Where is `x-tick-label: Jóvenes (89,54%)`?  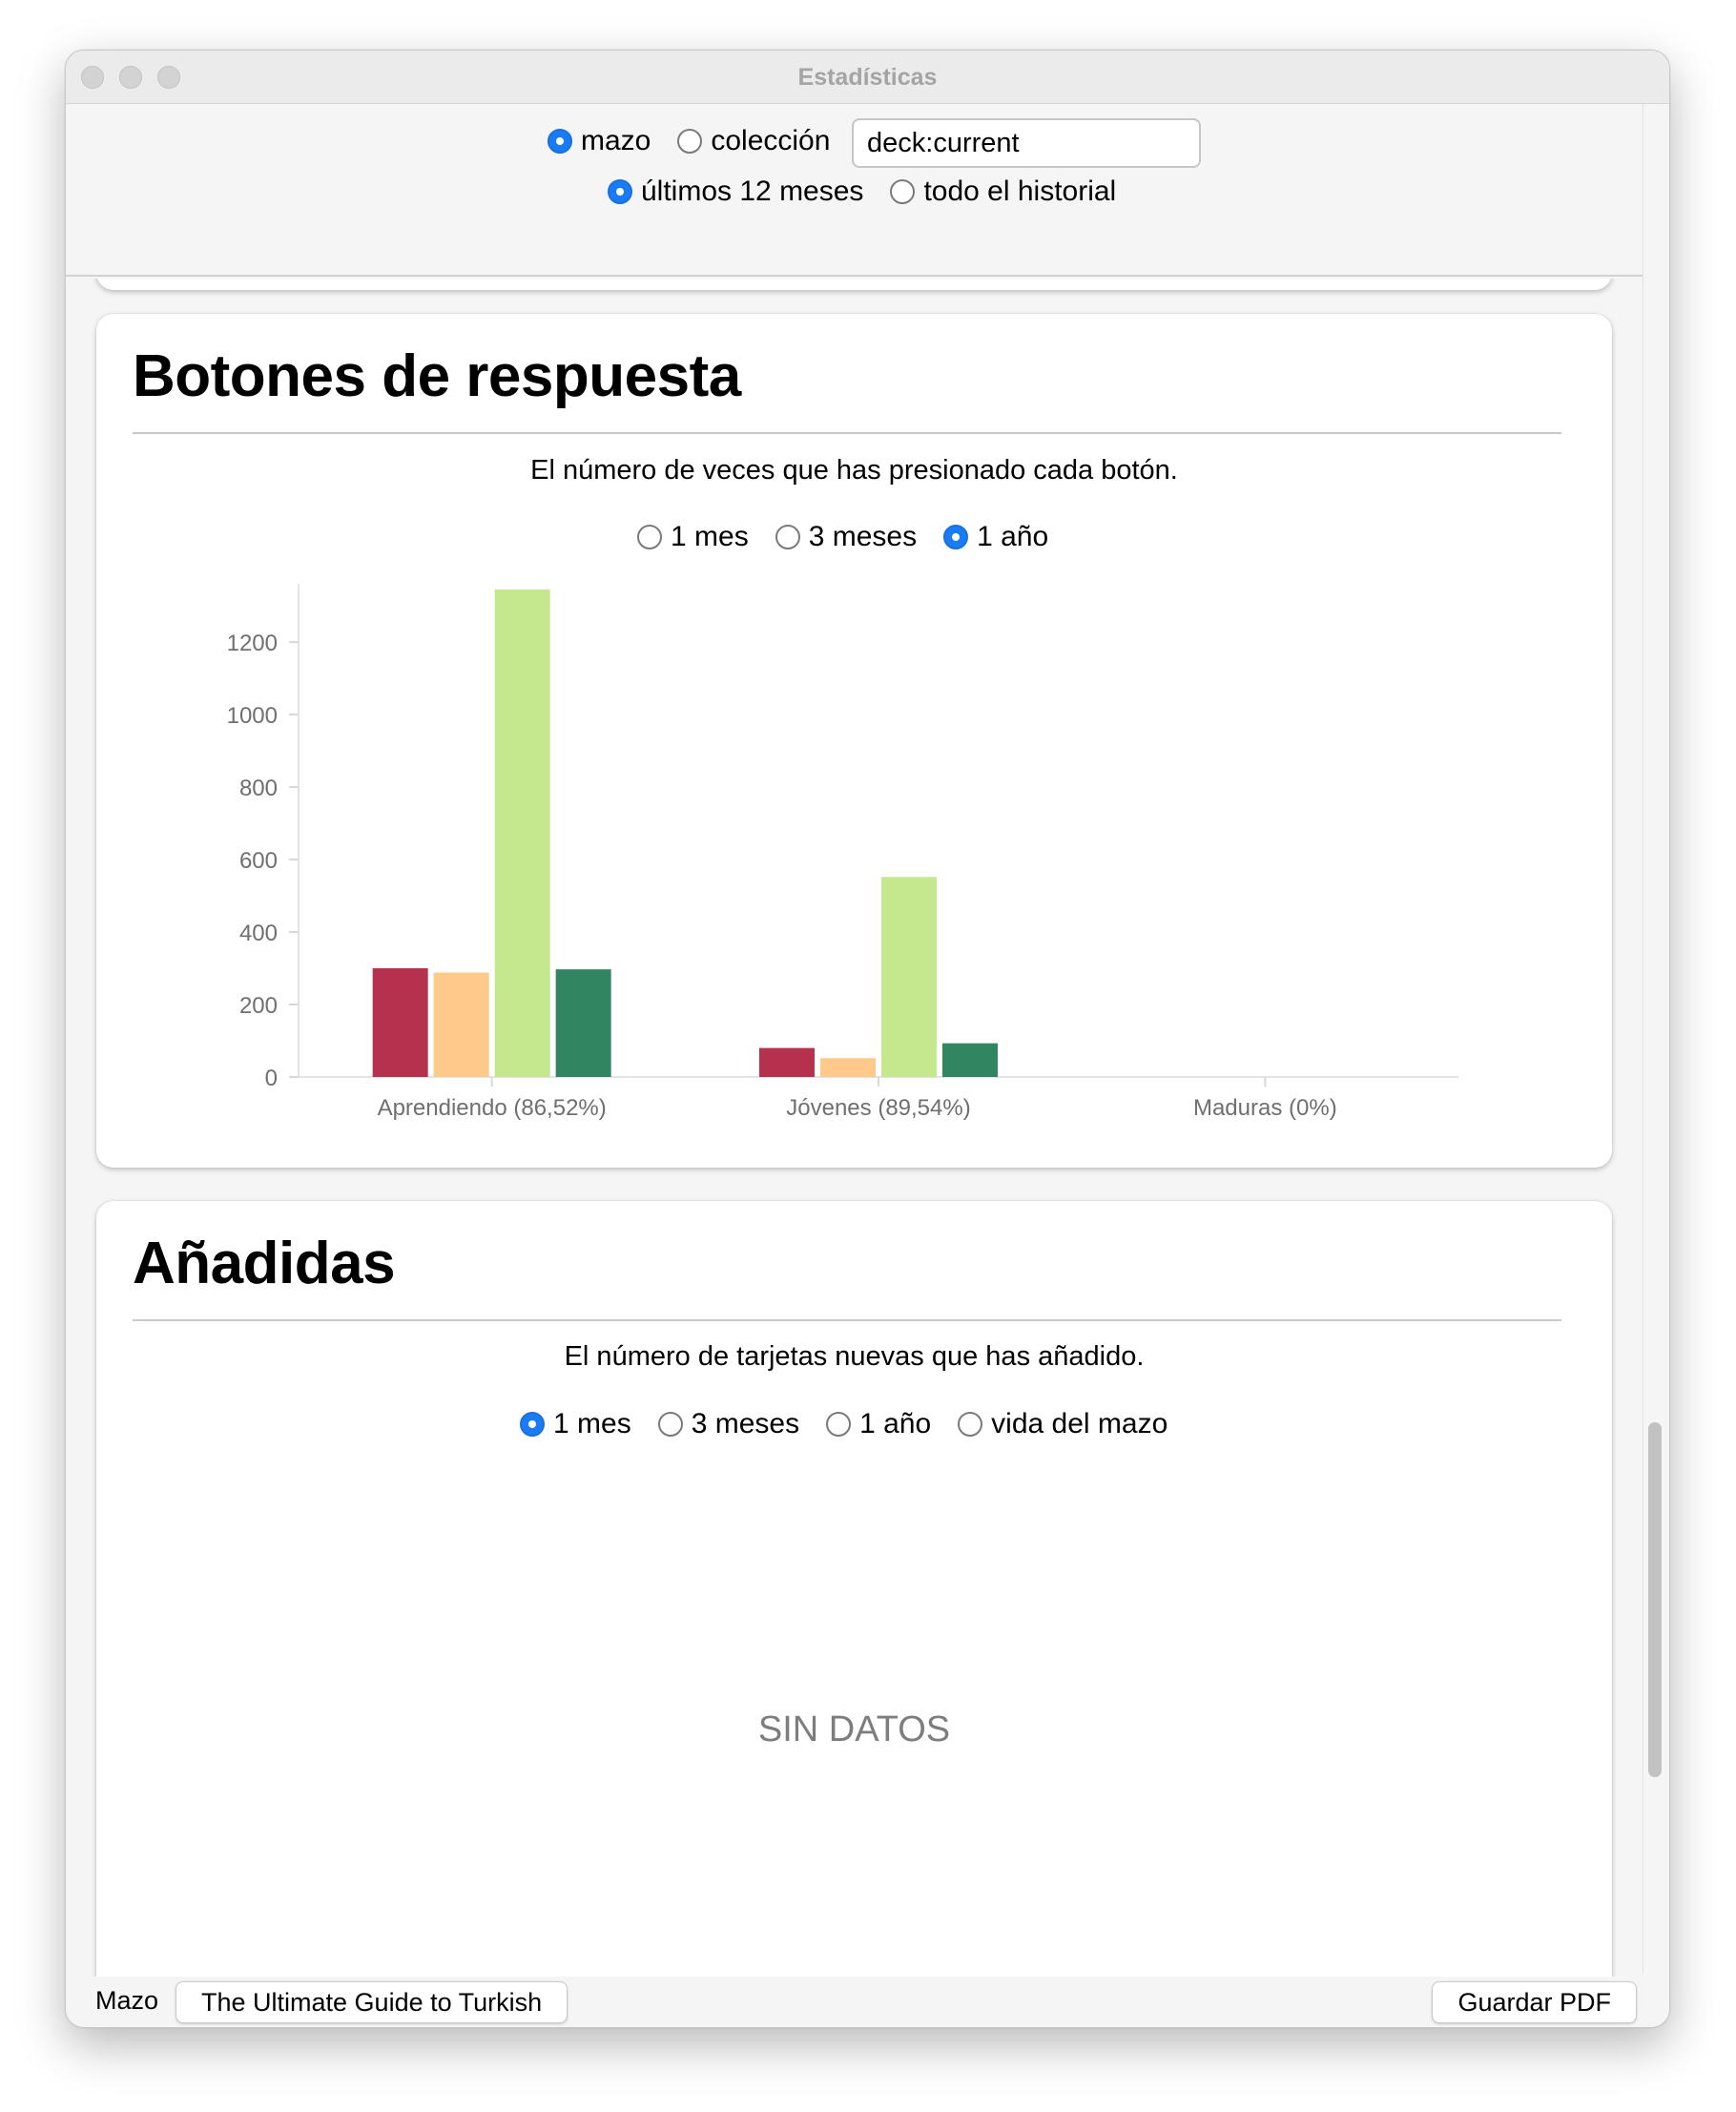
x-tick-label: Jóvenes (89,54%) is located at coordinates (878, 1108).